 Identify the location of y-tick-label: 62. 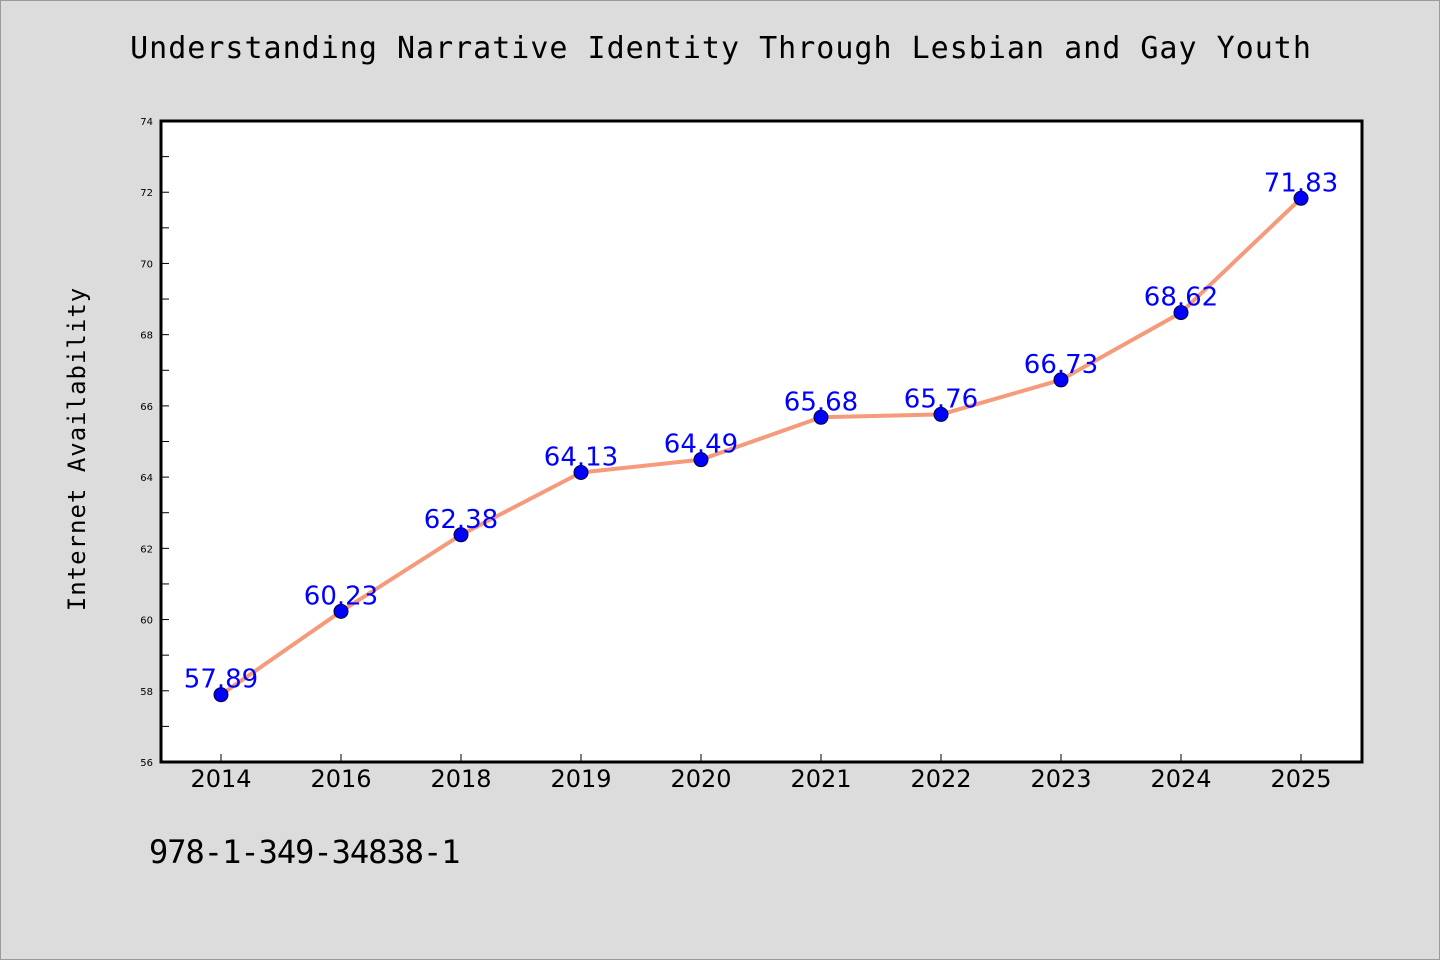
(146, 549).